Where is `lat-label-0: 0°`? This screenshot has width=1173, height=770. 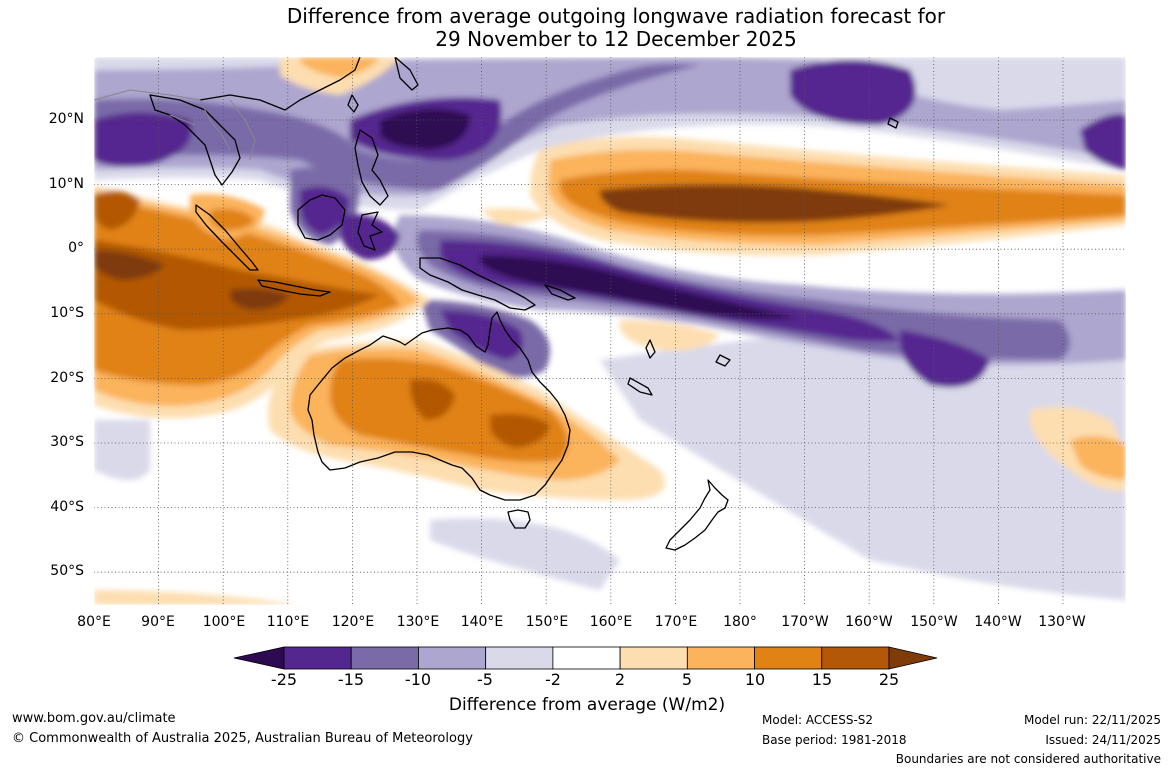 lat-label-0: 0° is located at coordinates (76, 248).